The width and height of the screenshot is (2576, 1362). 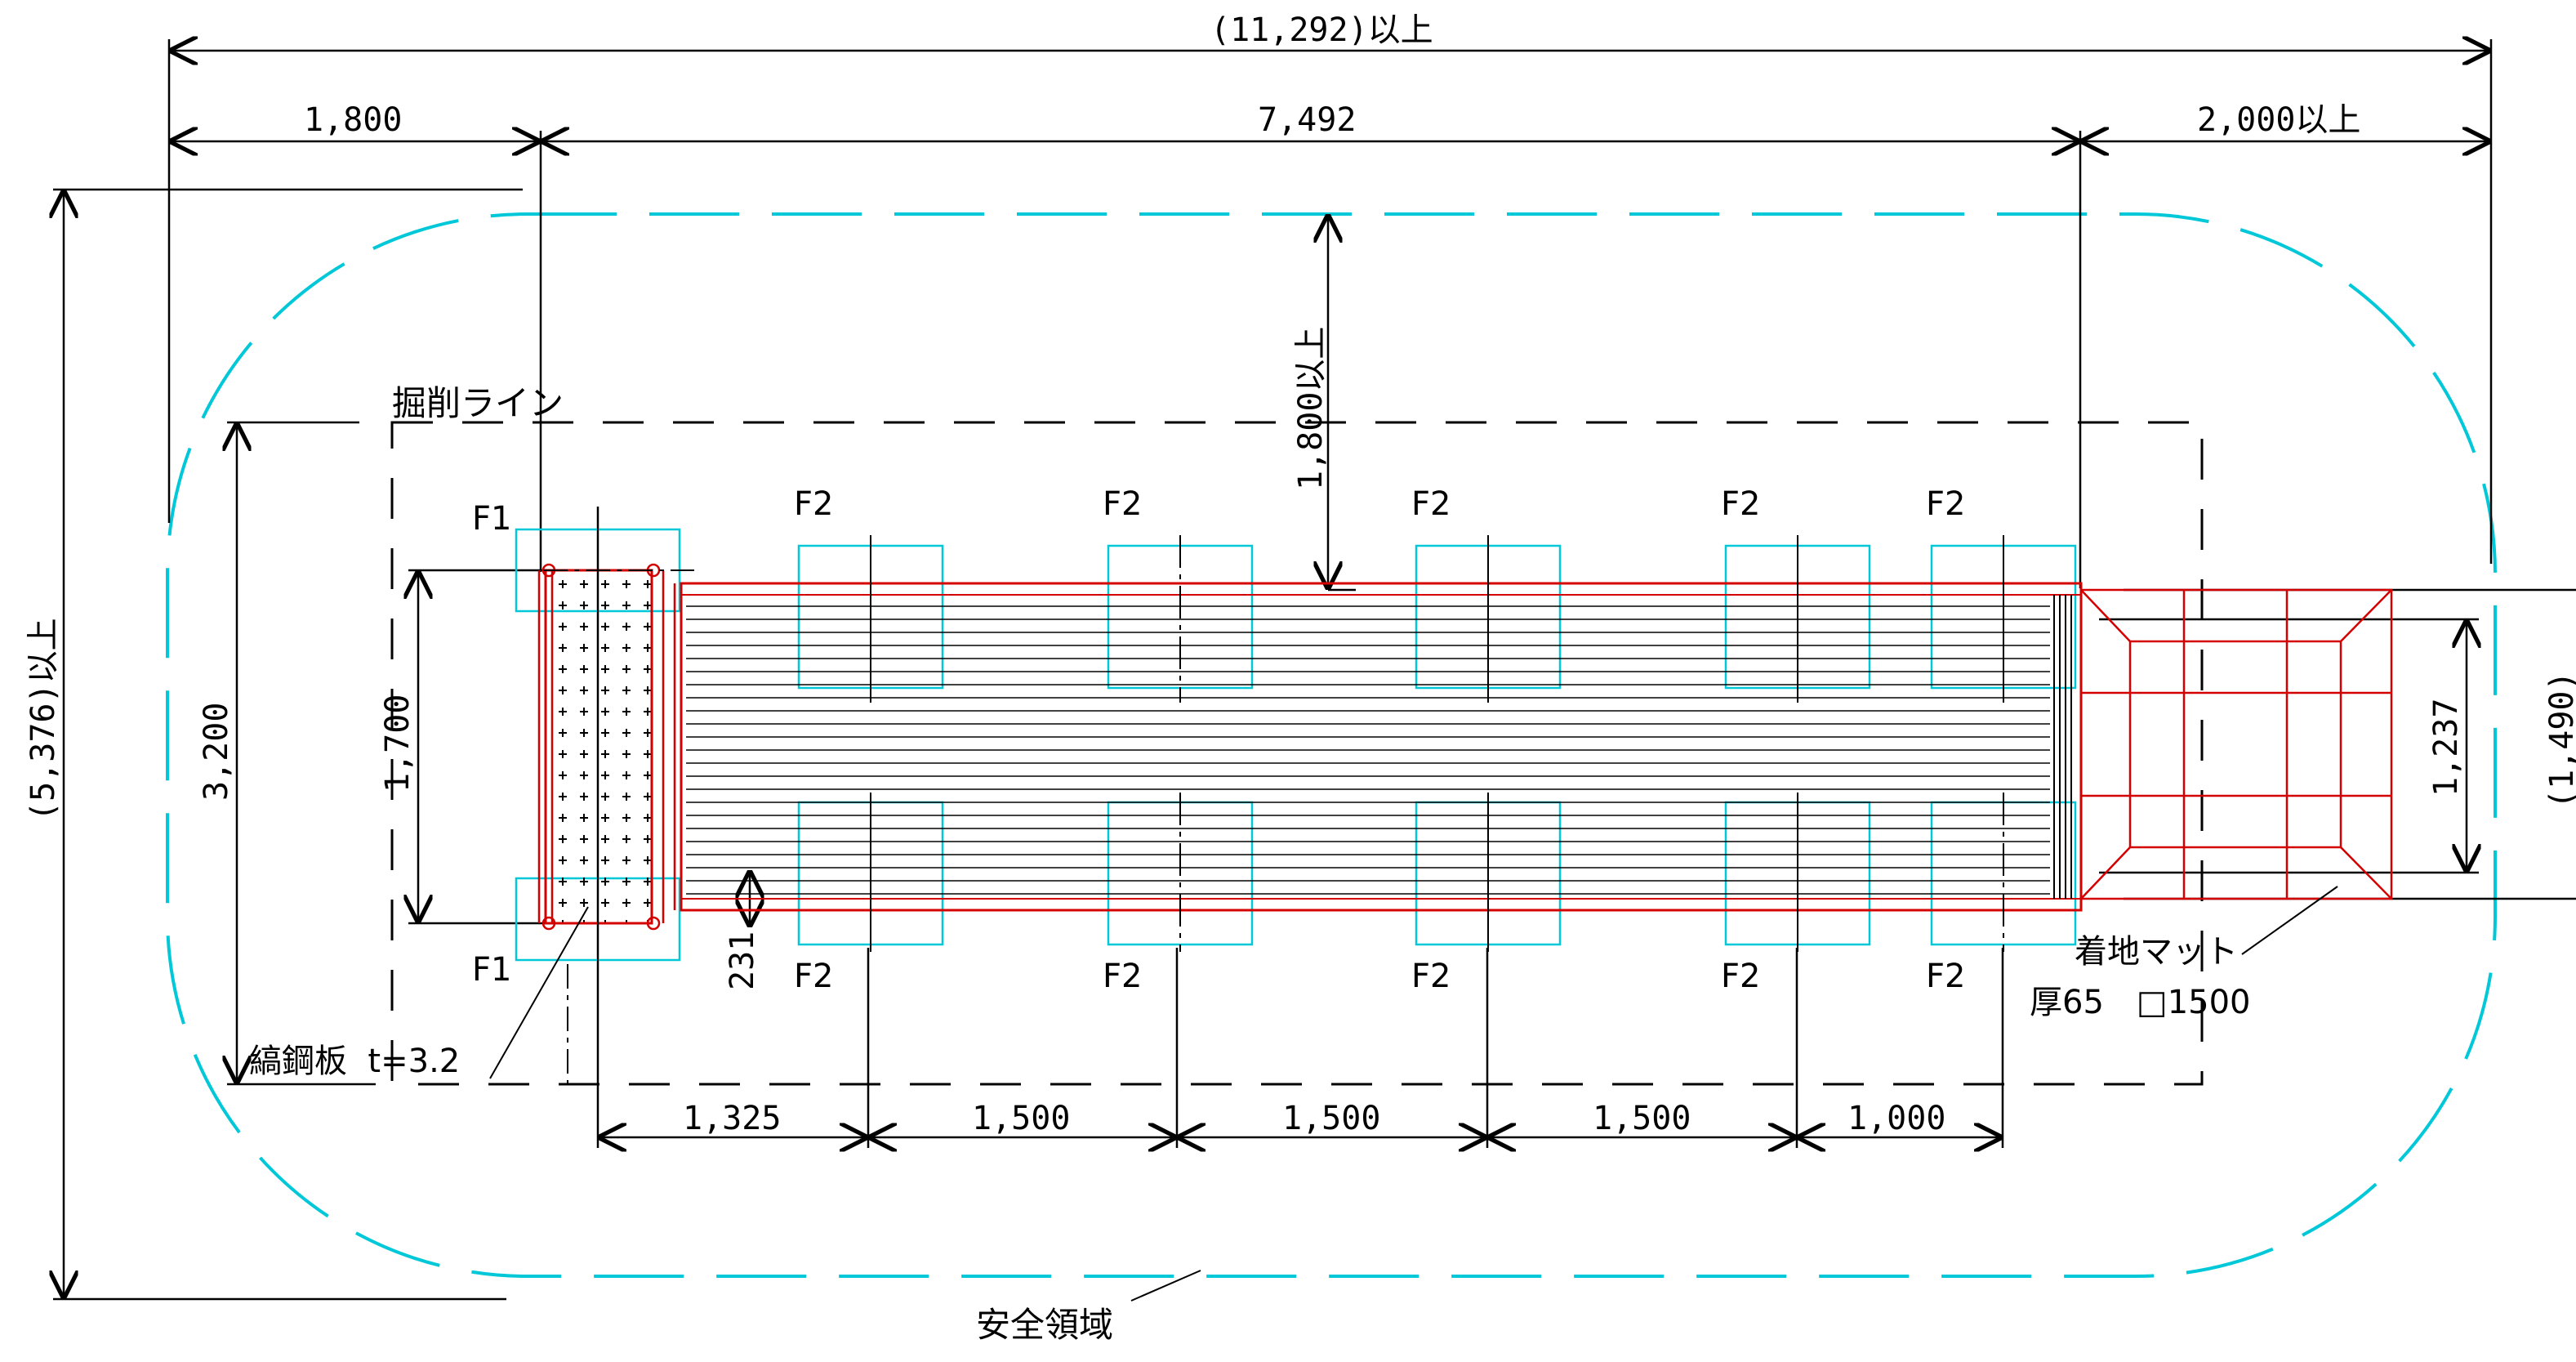 I want to click on f1-label-bottom: F1, so click(x=491, y=970).